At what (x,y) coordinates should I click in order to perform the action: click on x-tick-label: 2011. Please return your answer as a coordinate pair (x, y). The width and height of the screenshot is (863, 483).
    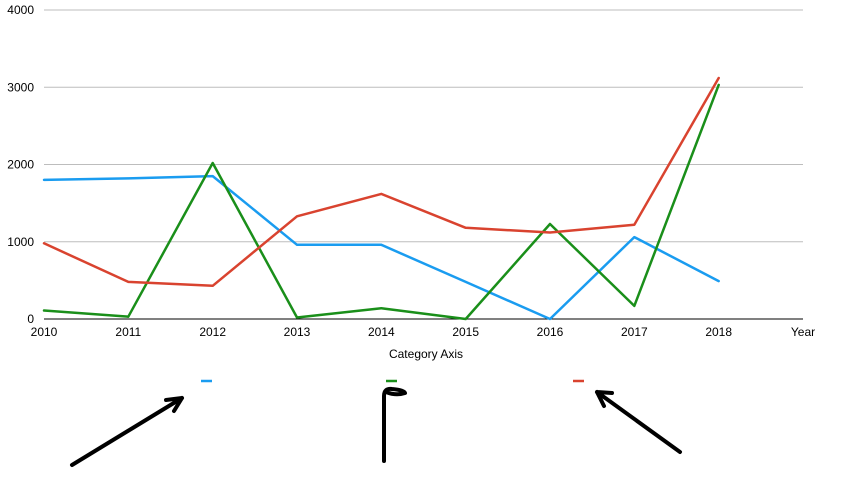
    Looking at the image, I should click on (128, 332).